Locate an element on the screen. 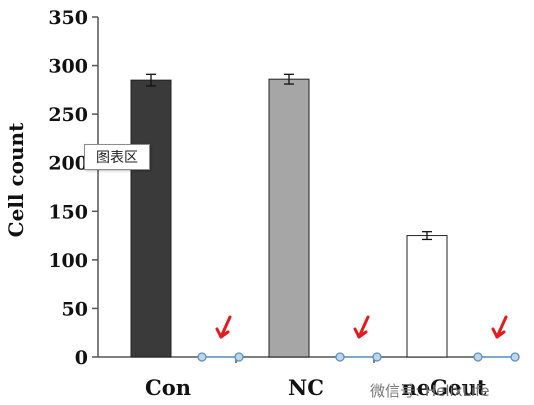  y-tick-label: 0 is located at coordinates (81, 358).